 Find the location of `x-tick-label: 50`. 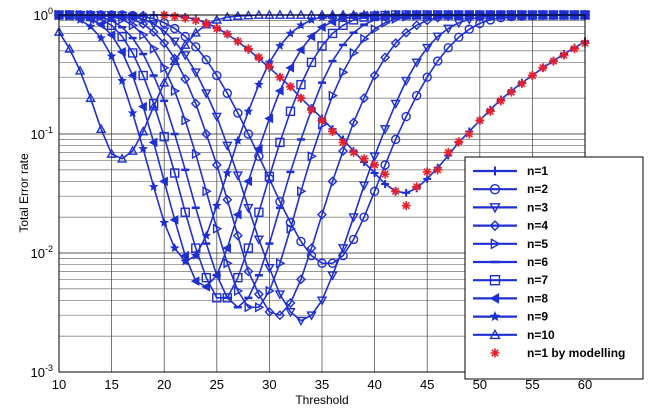

x-tick-label: 50 is located at coordinates (480, 384).